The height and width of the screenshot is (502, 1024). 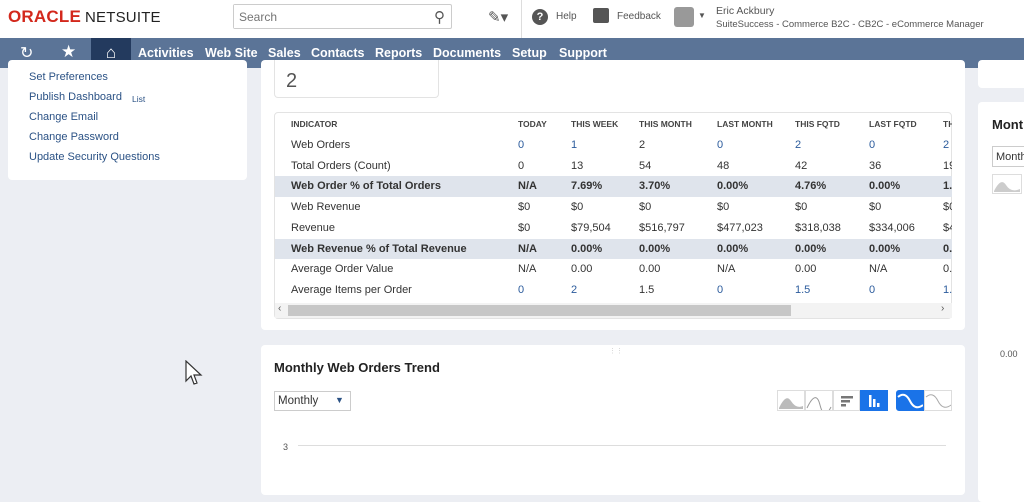 I want to click on right-top-portlet, so click(x=1001, y=74).